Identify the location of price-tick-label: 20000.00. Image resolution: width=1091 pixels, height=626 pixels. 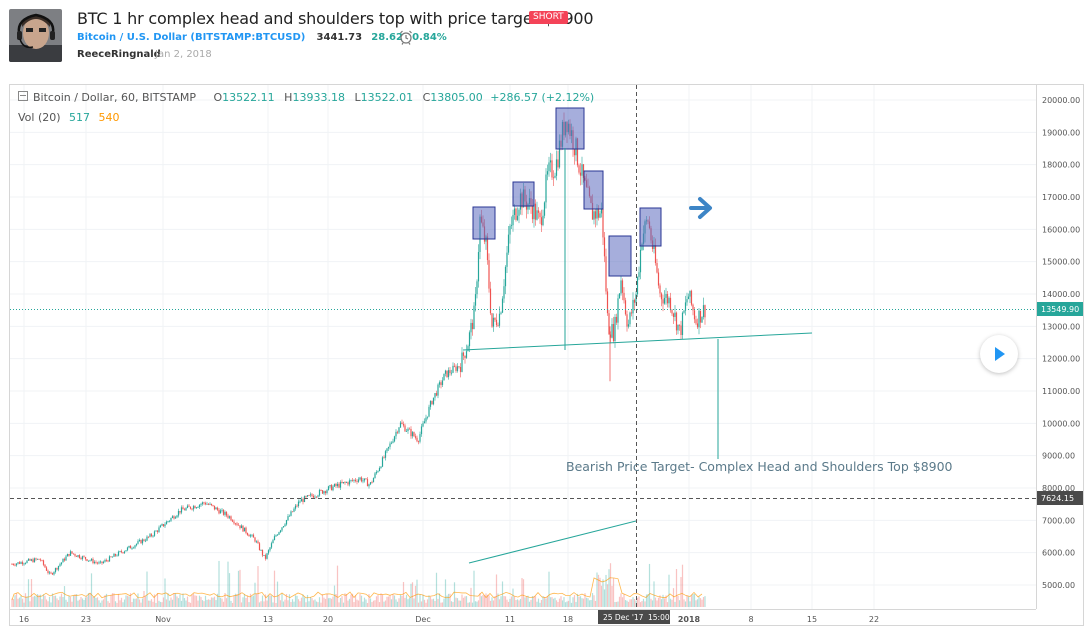
(1061, 100).